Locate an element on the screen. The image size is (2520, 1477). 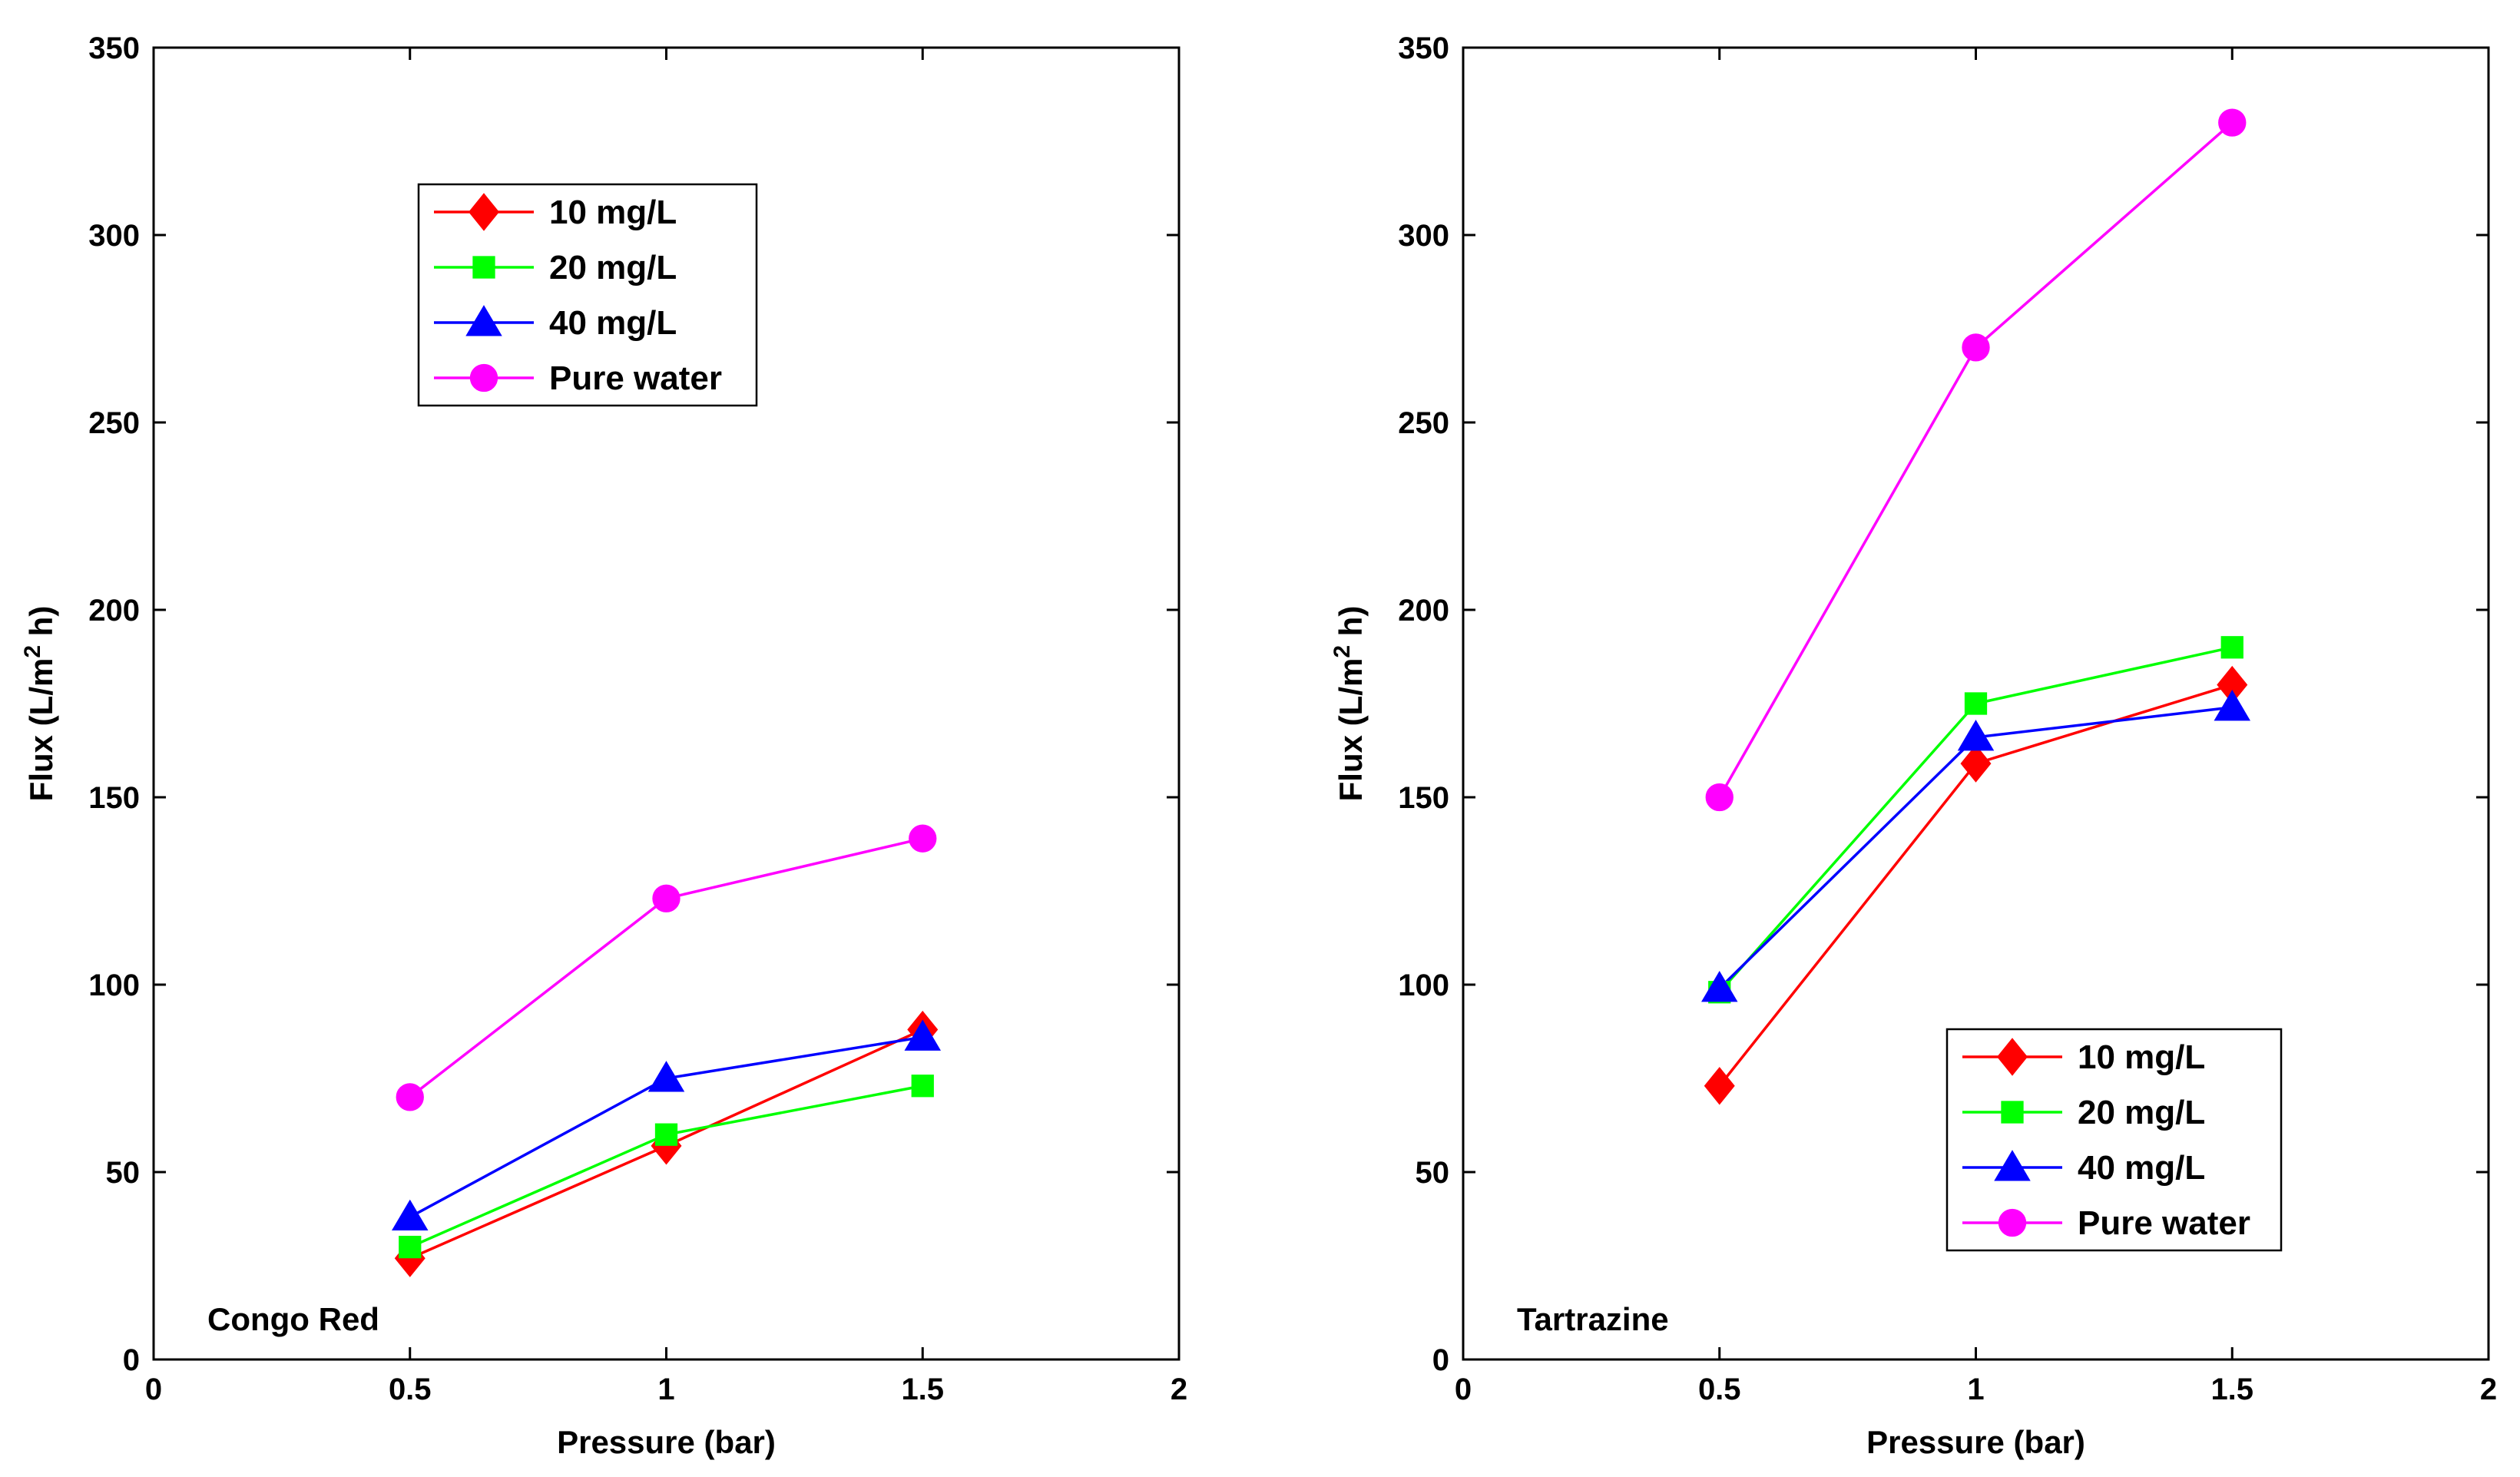
chart-annotation: Tartrazine is located at coordinates (1593, 1319).